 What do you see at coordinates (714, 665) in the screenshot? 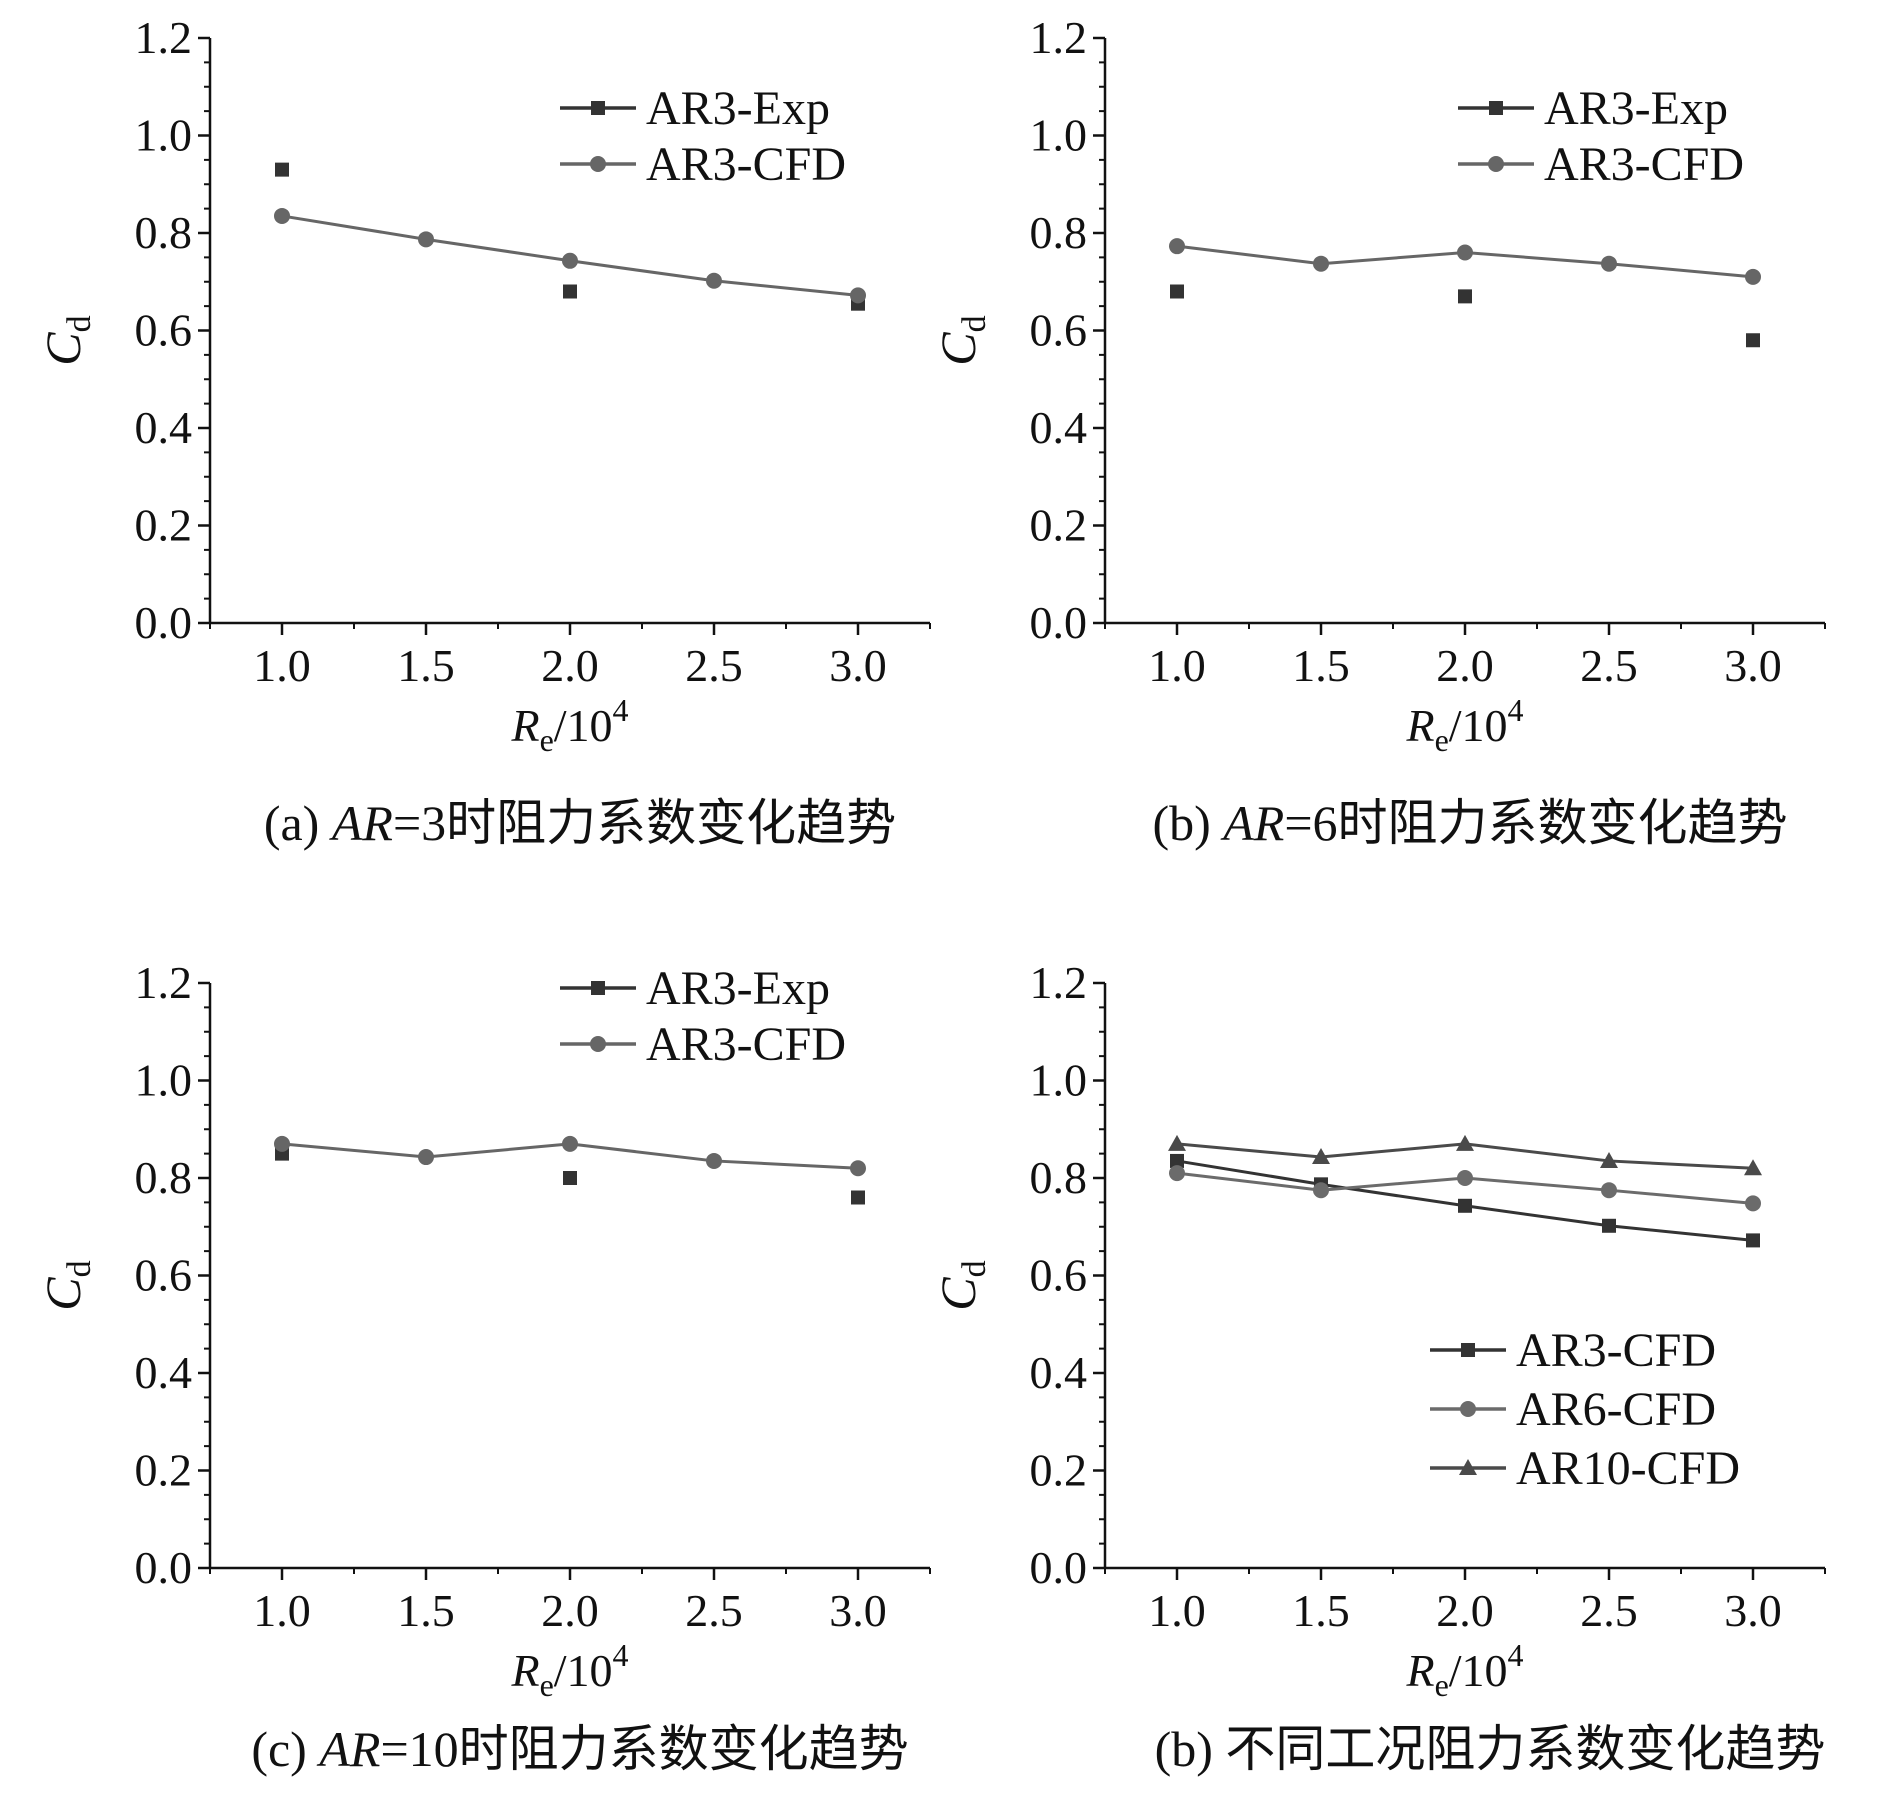
I see `x-tick-label: 2.5` at bounding box center [714, 665].